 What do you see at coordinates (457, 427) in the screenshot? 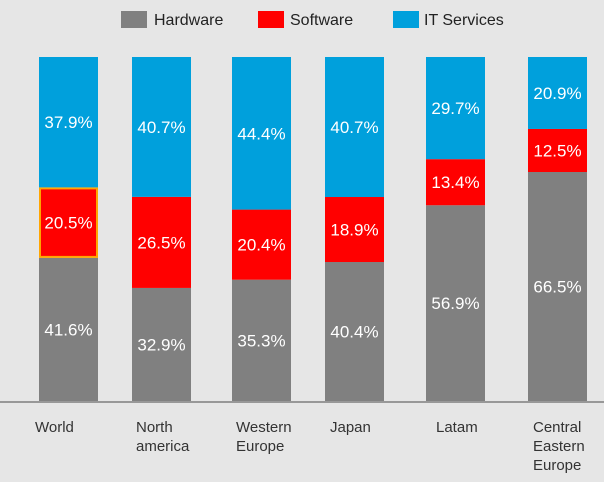
I see `x-tick-latam: Latam` at bounding box center [457, 427].